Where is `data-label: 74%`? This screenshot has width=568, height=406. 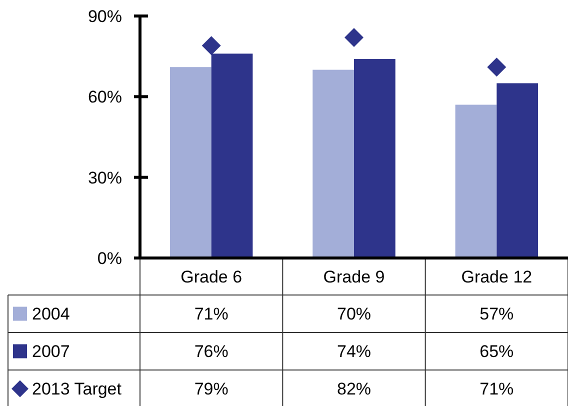
data-label: 74% is located at coordinates (354, 352).